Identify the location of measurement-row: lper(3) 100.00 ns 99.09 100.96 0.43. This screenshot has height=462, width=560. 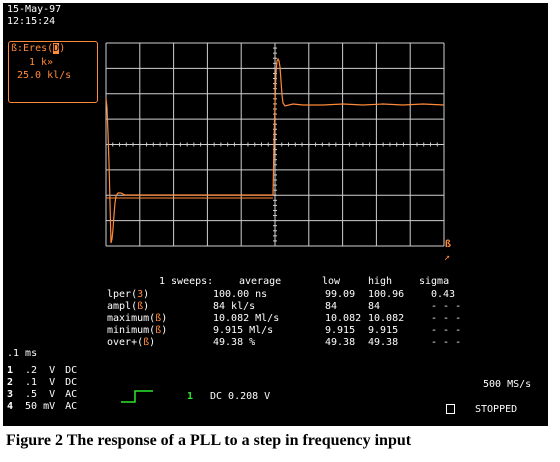
(273, 295).